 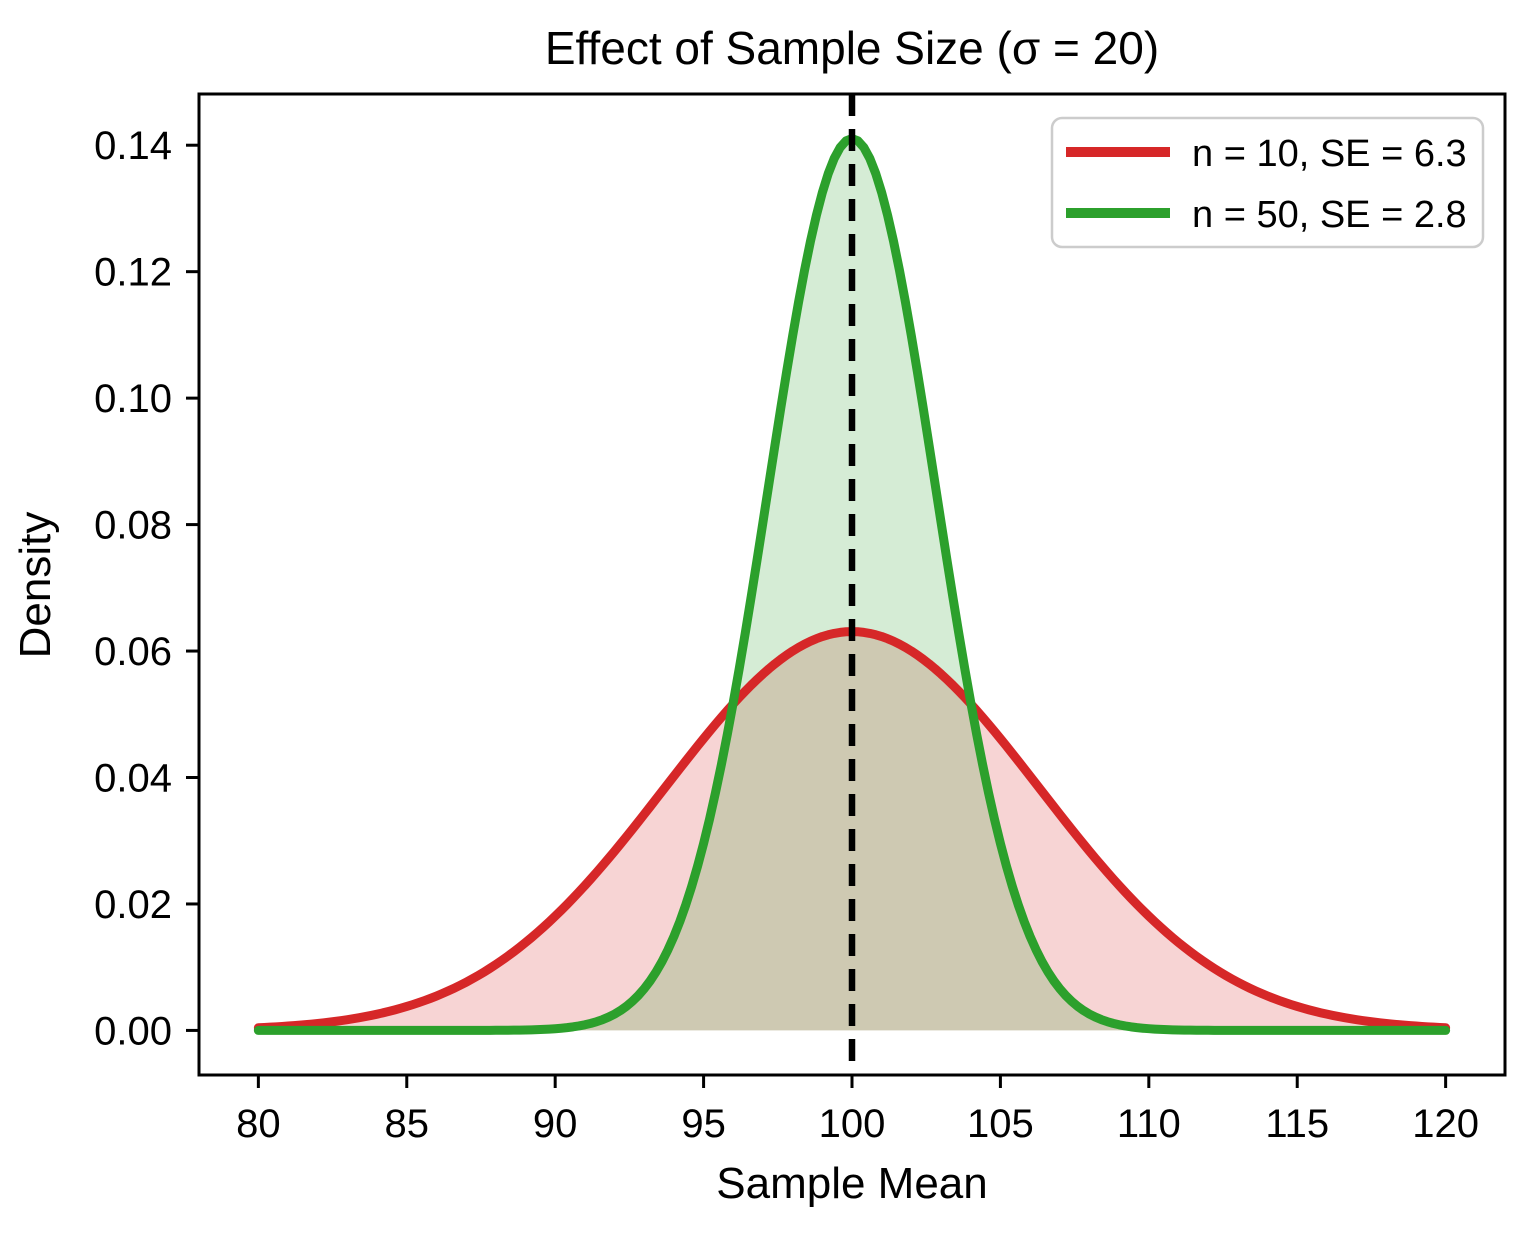 What do you see at coordinates (133, 146) in the screenshot?
I see `y-tick-label: 0.14` at bounding box center [133, 146].